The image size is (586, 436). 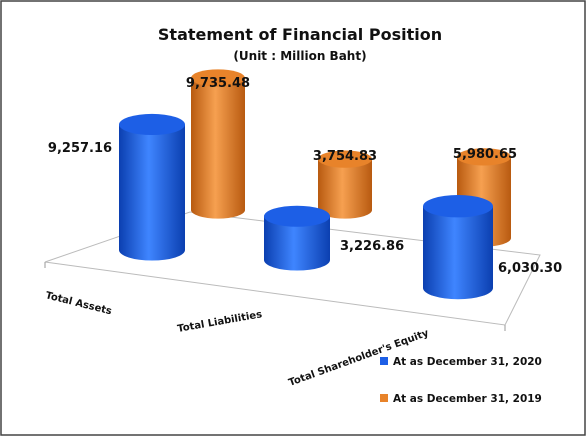 I want to click on data-label: 9,735.48, so click(x=218, y=83).